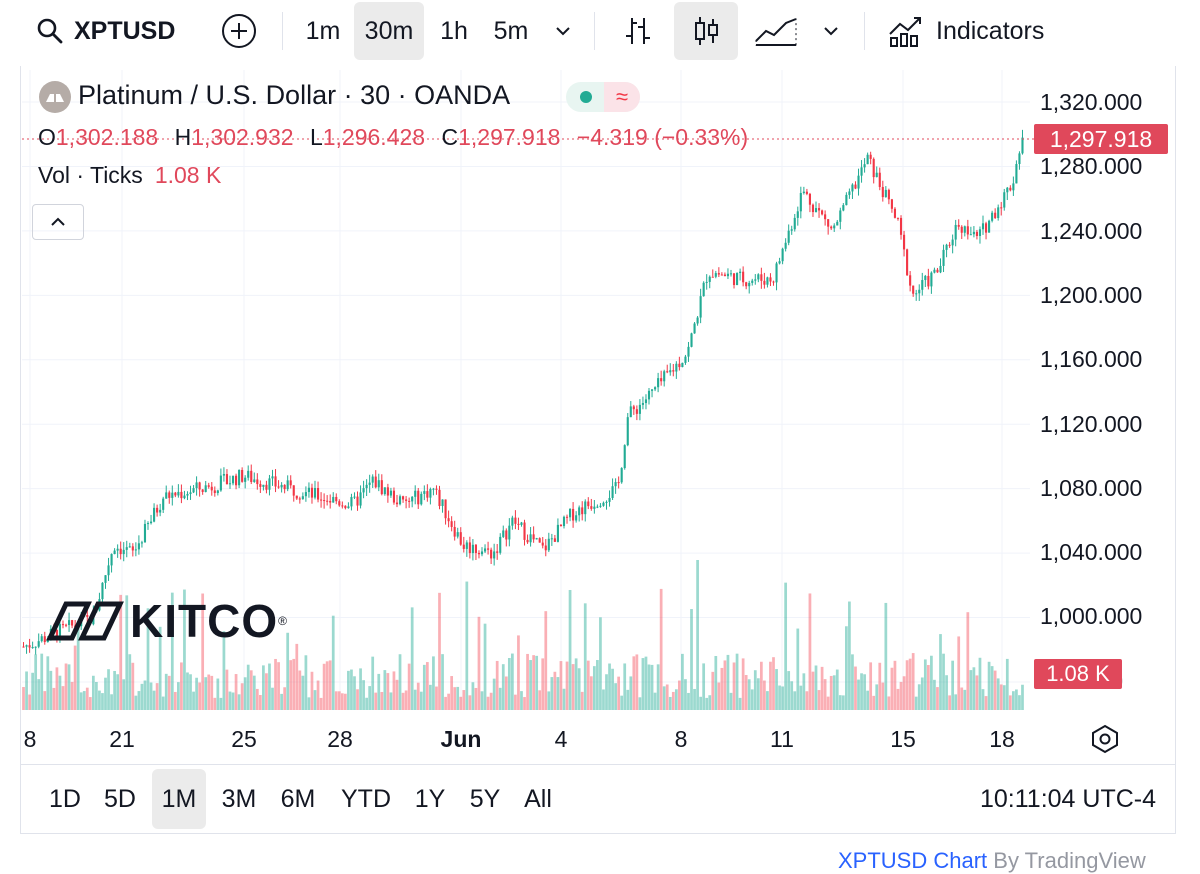 The height and width of the screenshot is (874, 1200). I want to click on interval-5m: 5m, so click(511, 30).